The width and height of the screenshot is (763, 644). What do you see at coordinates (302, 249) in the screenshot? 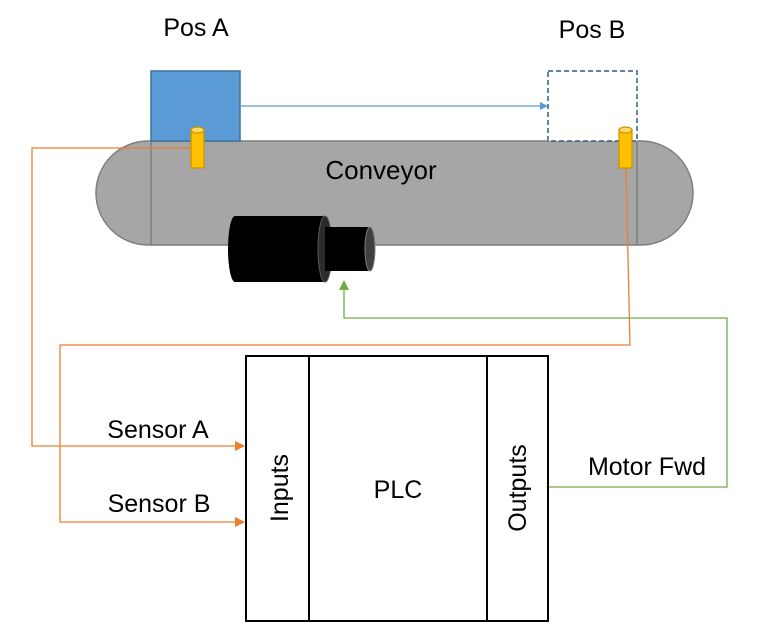
I see `motor-icon` at bounding box center [302, 249].